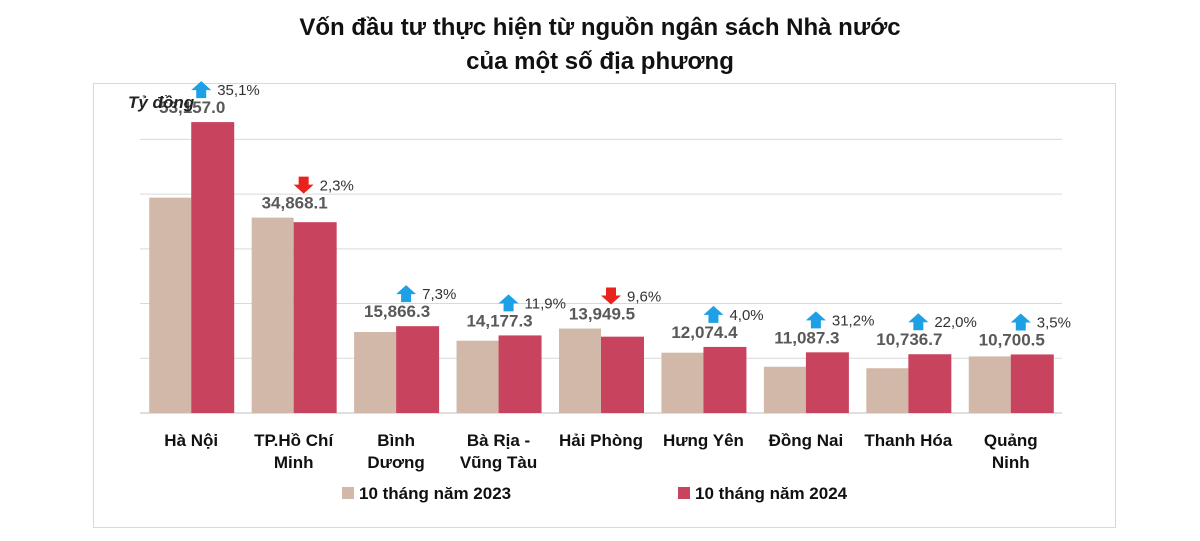 The width and height of the screenshot is (1200, 541). Describe the element at coordinates (192, 107) in the screenshot. I see `value-label: 53,157.0` at that location.